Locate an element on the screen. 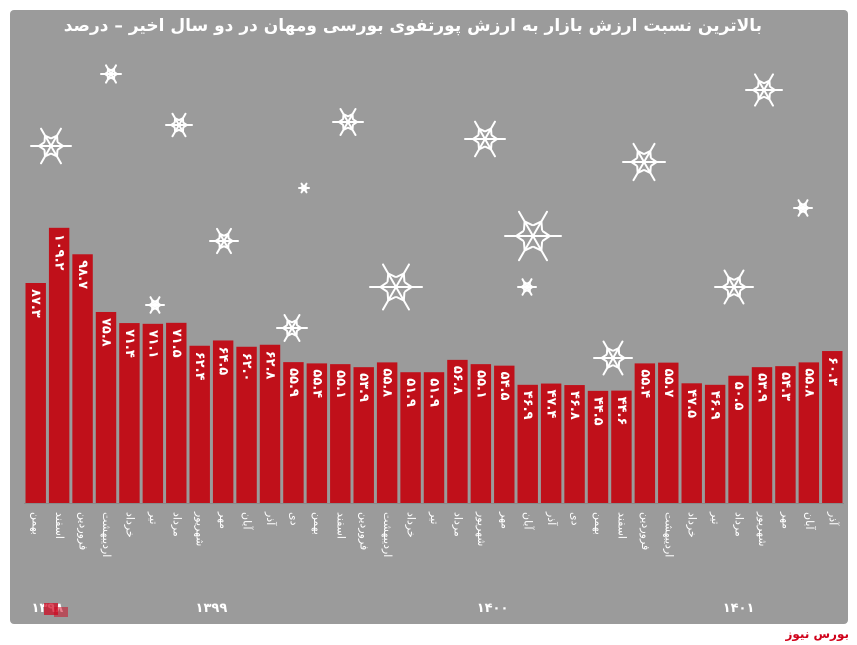 The image size is (857, 645). bar-value-label: ۴۴.۵ is located at coordinates (598, 411).